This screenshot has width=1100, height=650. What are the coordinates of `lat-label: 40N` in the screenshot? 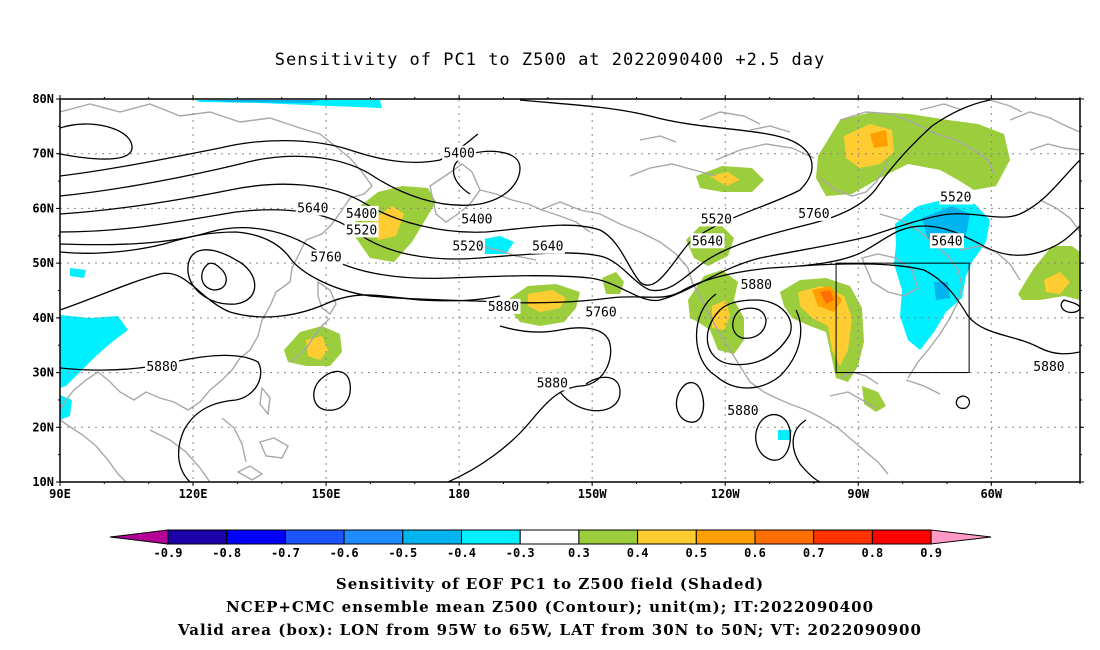 It's located at (43, 318).